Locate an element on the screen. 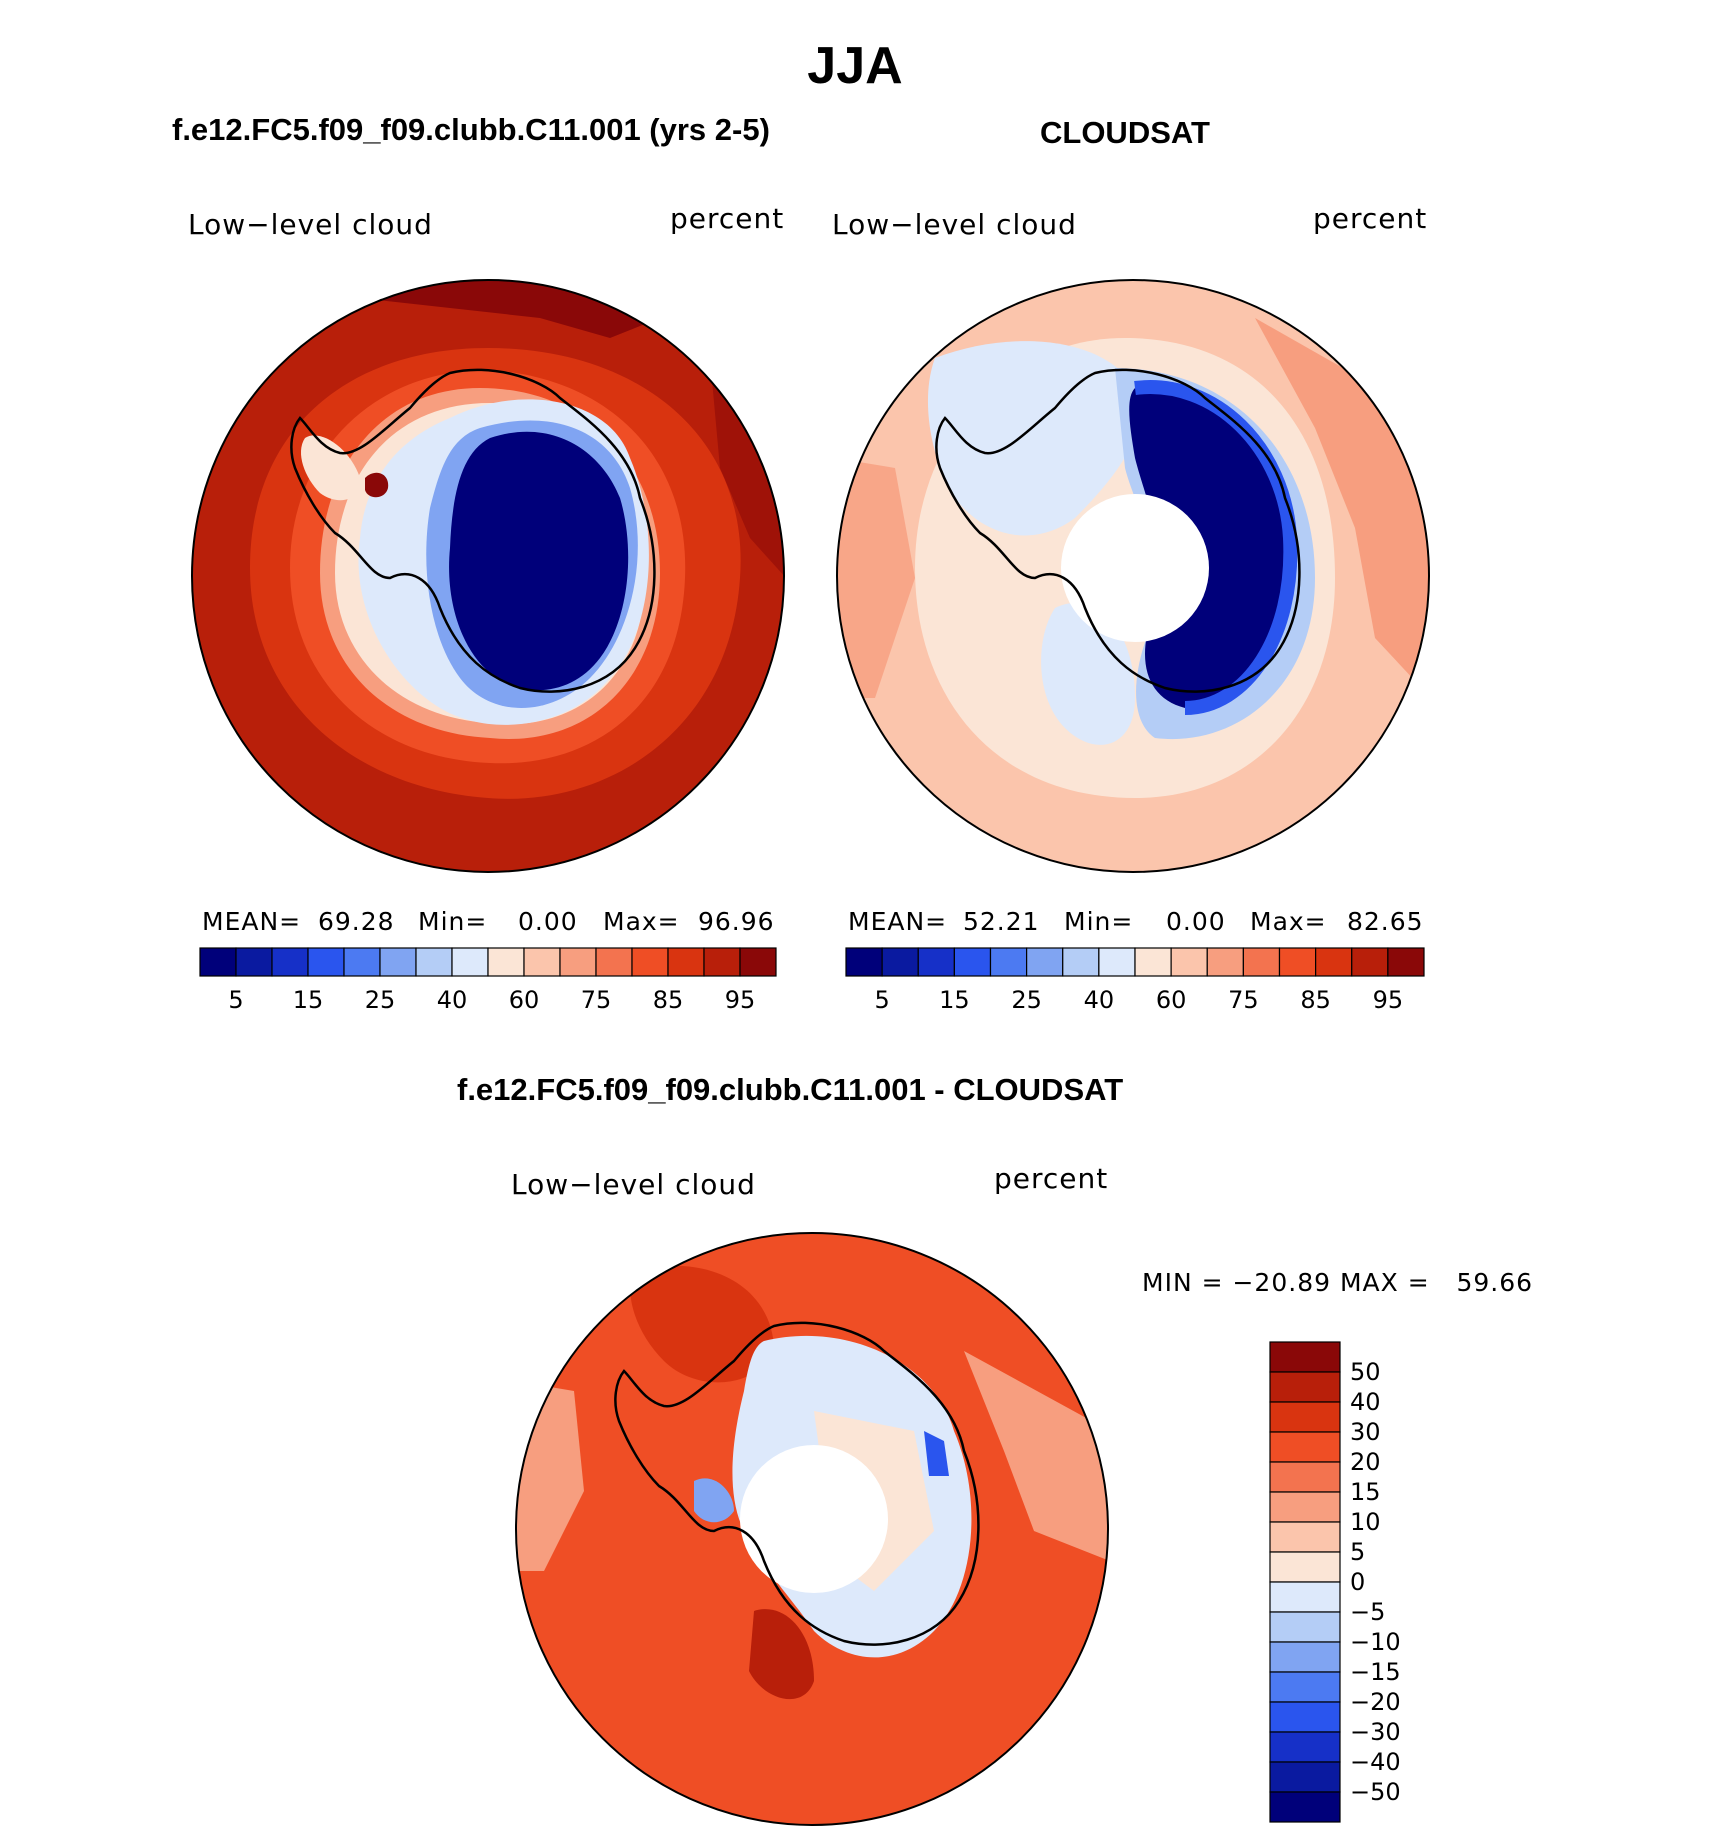  model-colorbar is located at coordinates (488, 962).